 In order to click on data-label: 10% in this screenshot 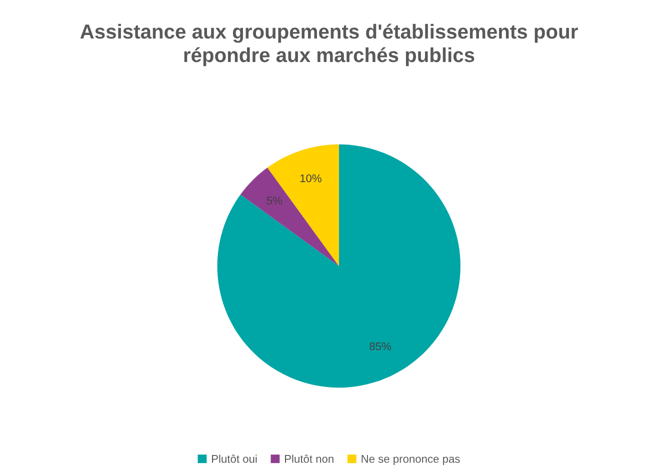, I will do `click(311, 178)`.